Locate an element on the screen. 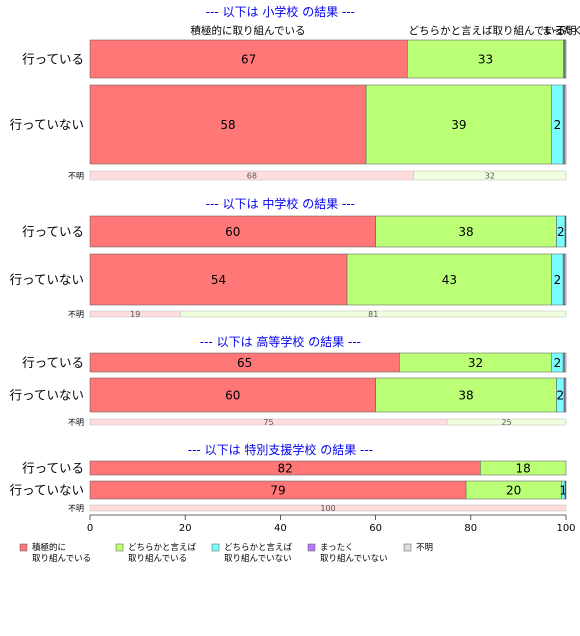 This screenshot has height=636, width=580. legend-label: 積極的に is located at coordinates (49, 547).